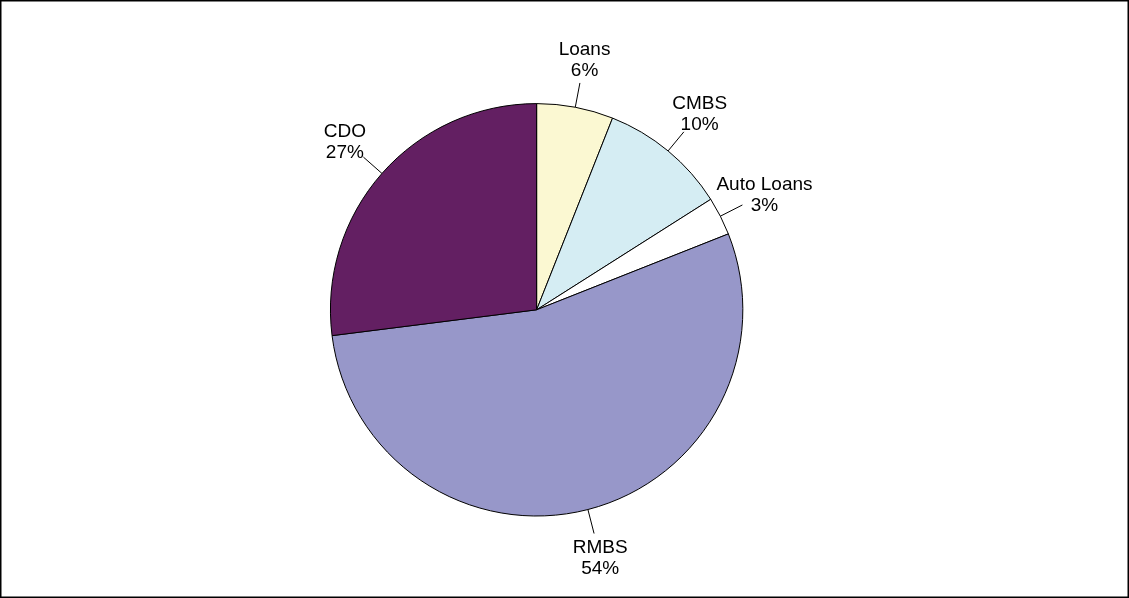 This screenshot has height=598, width=1129. What do you see at coordinates (344, 130) in the screenshot?
I see `slice-label: CDO` at bounding box center [344, 130].